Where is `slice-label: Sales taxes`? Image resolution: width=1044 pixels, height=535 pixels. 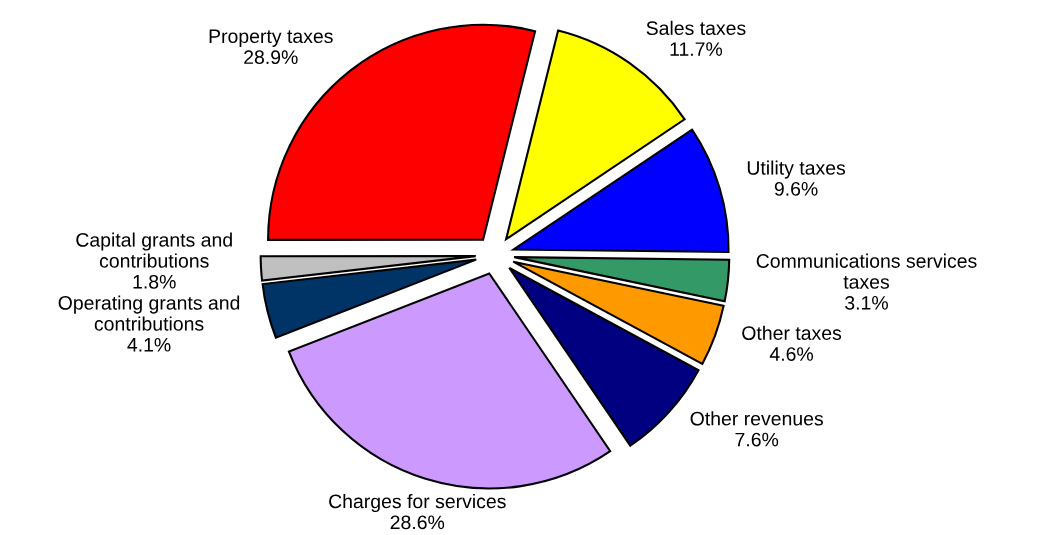
slice-label: Sales taxes is located at coordinates (696, 28).